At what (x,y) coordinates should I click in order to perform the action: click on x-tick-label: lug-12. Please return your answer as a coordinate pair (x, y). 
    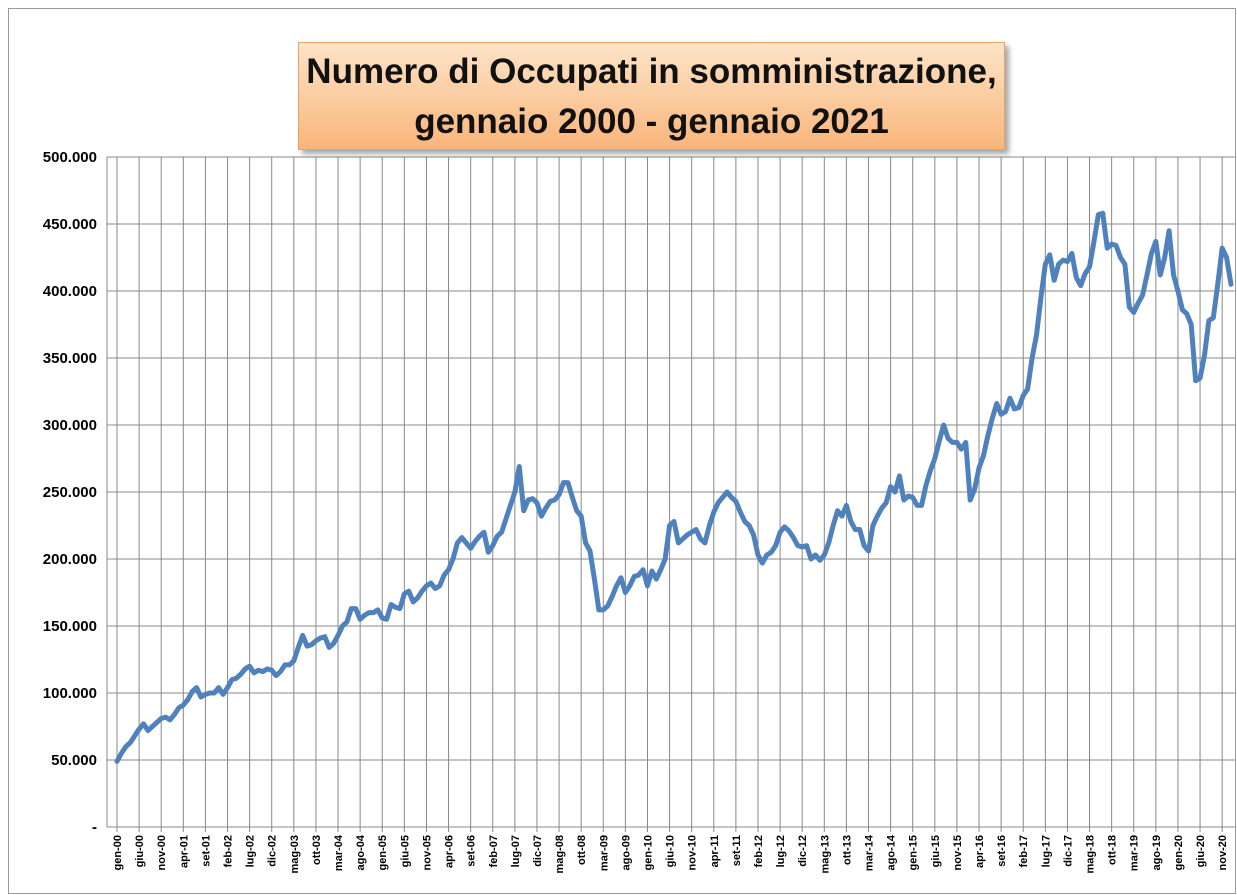
    Looking at the image, I should click on (781, 851).